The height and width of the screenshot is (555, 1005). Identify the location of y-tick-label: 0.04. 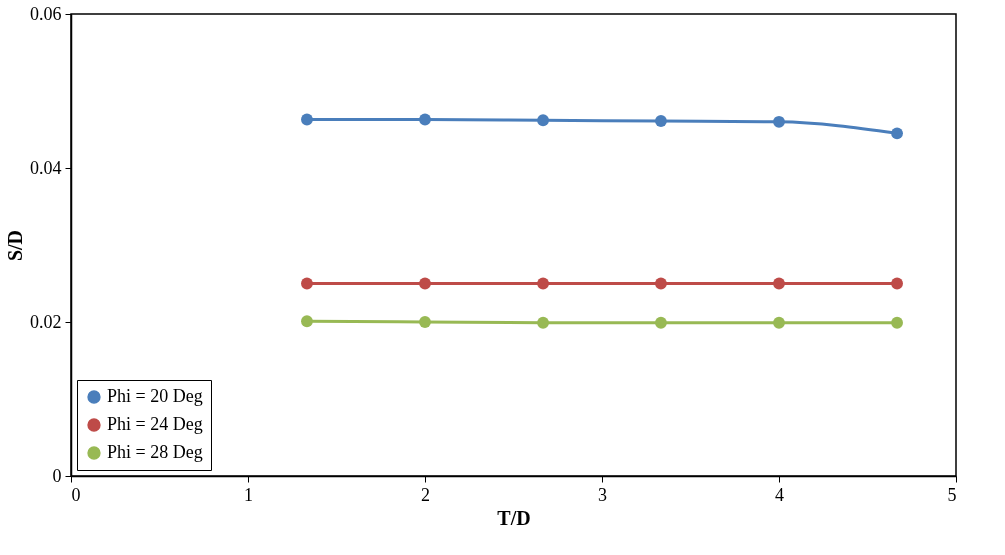
(46, 167).